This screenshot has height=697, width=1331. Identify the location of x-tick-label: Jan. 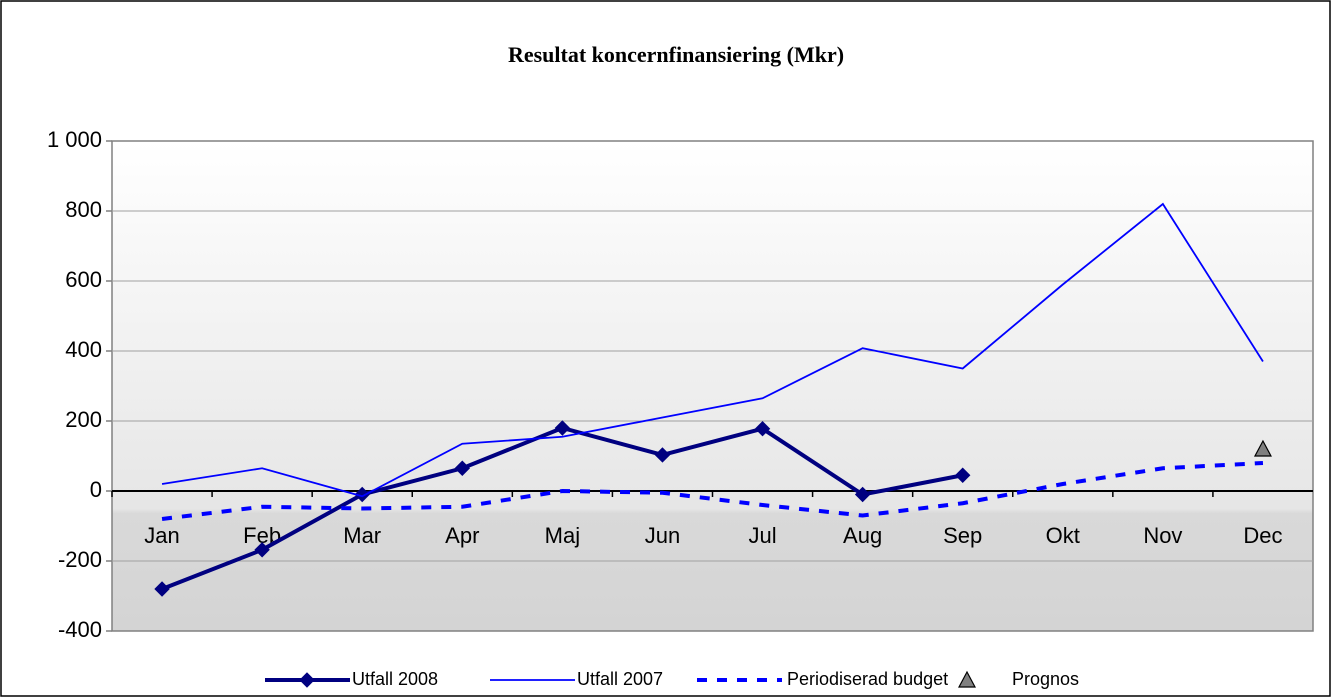
(161, 535).